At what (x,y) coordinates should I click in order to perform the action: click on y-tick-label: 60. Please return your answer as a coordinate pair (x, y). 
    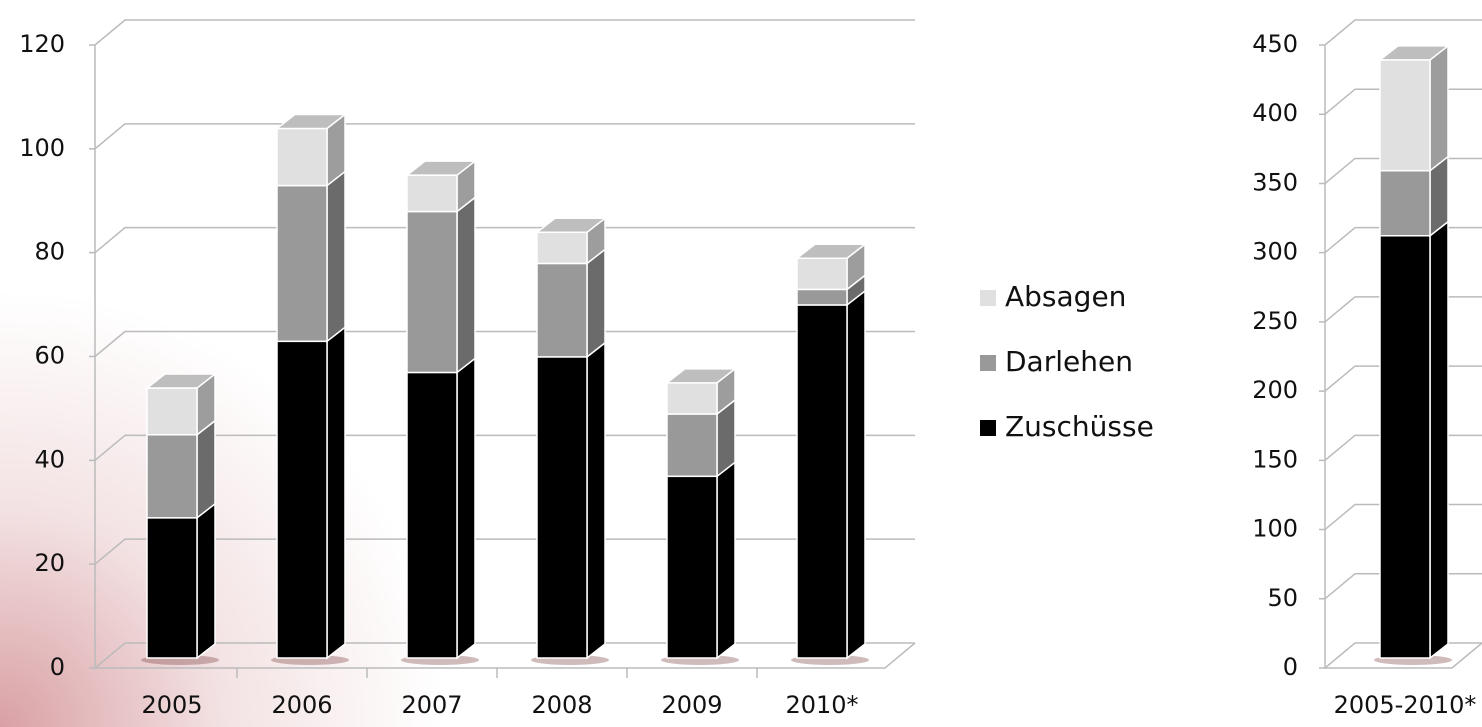
    Looking at the image, I should click on (49, 356).